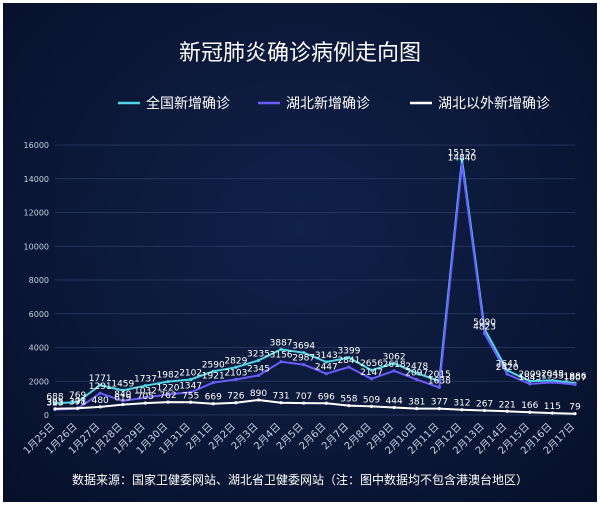 Image resolution: width=600 pixels, height=505 pixels. I want to click on data-label: 365, so click(54, 403).